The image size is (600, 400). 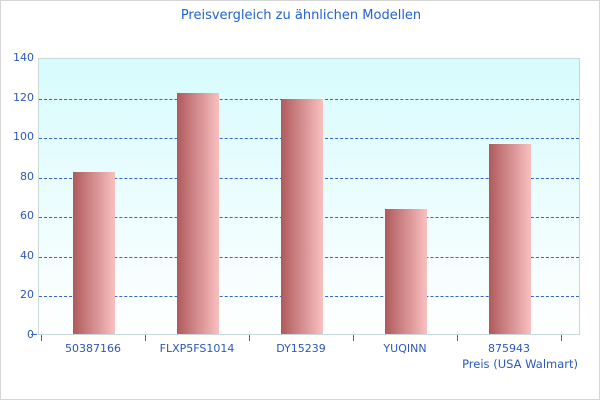 I want to click on chart-title: Preisvergleich zu ähnlichen Modellen, so click(x=301, y=15).